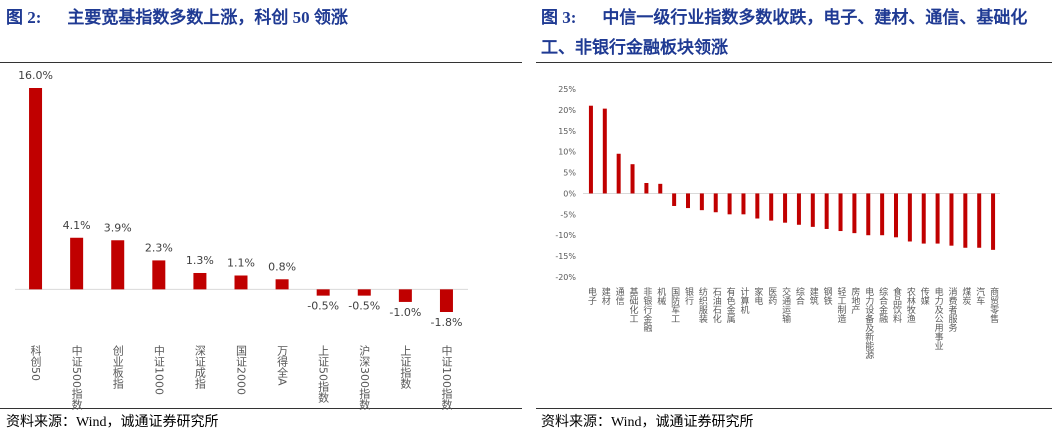 The height and width of the screenshot is (438, 1055). I want to click on figure-label: 图 3:, so click(559, 17).